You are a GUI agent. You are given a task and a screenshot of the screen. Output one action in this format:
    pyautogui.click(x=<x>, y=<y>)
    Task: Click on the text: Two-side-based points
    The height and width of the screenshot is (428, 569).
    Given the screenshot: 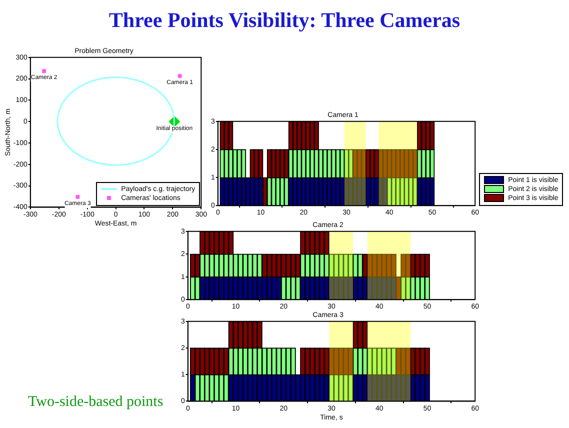 What is the action you would take?
    pyautogui.click(x=96, y=402)
    